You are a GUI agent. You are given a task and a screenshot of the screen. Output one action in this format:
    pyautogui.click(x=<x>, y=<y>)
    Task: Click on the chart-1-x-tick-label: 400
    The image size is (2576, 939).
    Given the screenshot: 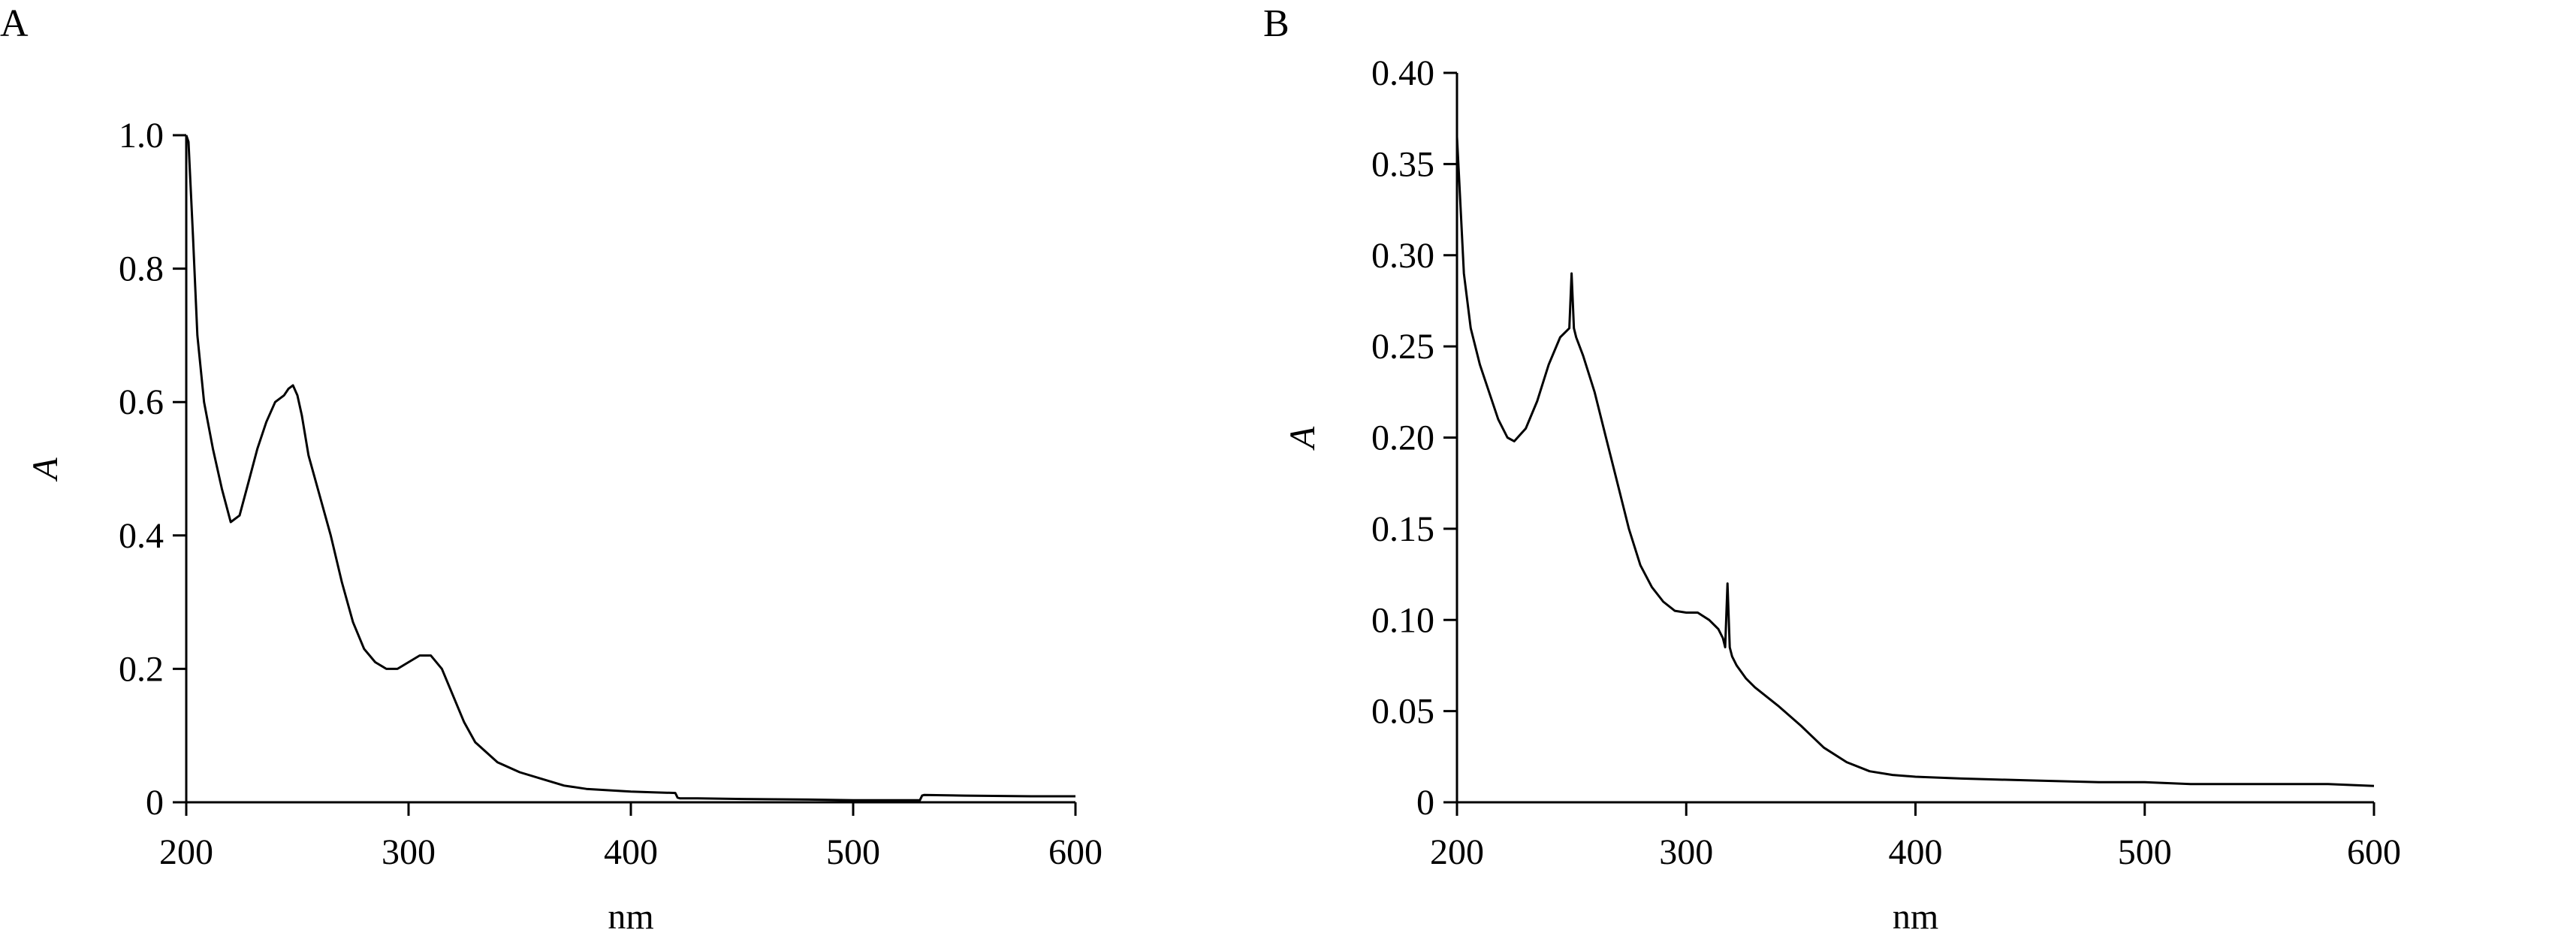 What is the action you would take?
    pyautogui.click(x=1916, y=852)
    